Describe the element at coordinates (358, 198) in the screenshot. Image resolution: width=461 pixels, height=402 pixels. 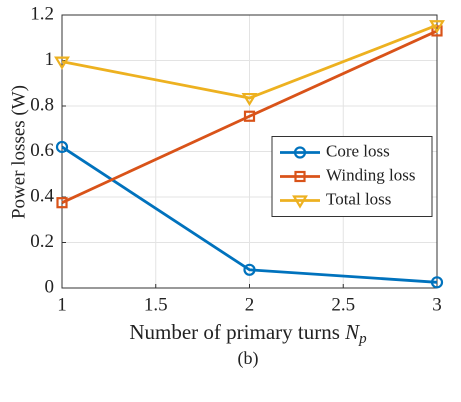
I see `legend-label: Total loss` at that location.